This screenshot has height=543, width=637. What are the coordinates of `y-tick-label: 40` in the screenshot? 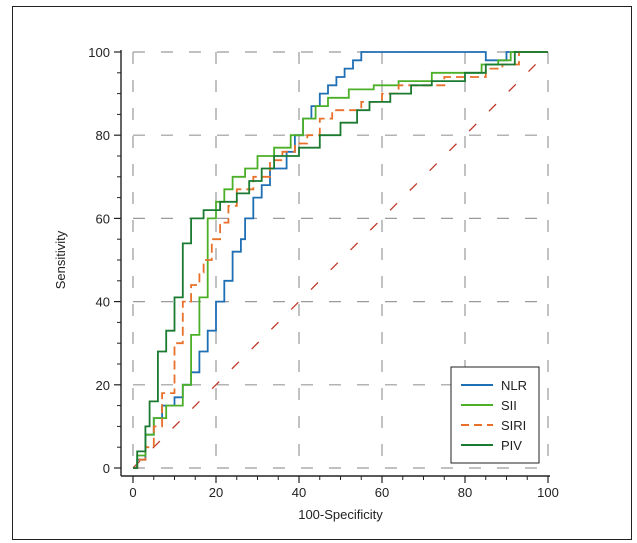 It's located at (103, 302).